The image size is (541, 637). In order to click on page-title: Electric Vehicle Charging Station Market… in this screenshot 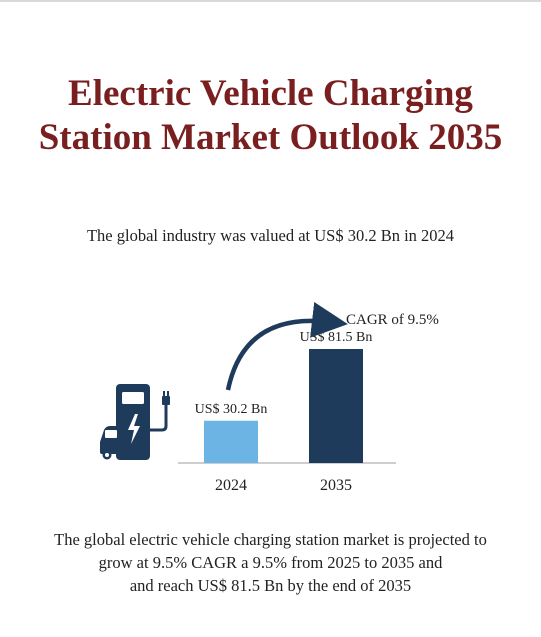, I will do `click(270, 116)`.